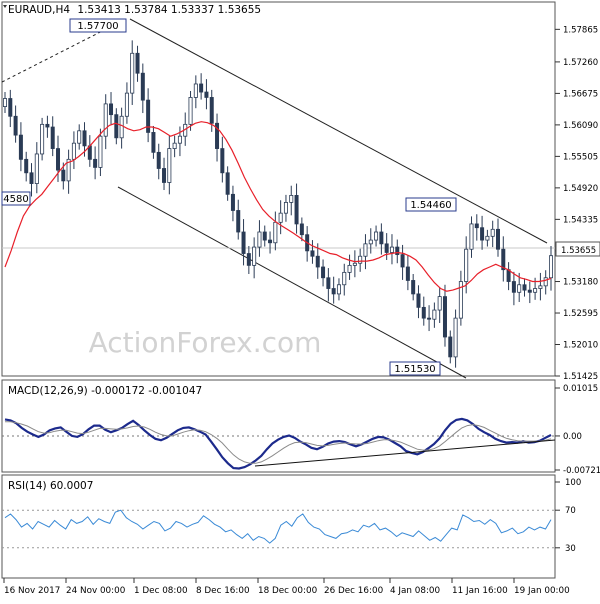 The width and height of the screenshot is (600, 604). Describe the element at coordinates (580, 377) in the screenshot. I see `price-tick-label: 1.51425` at that location.